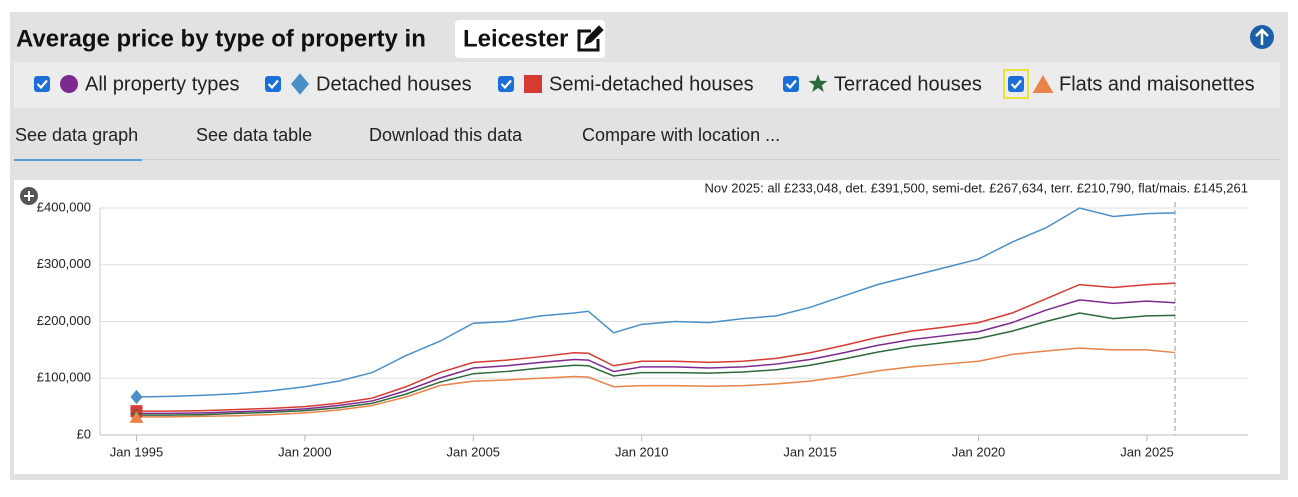  Describe the element at coordinates (1147, 451) in the screenshot. I see `x-tick-label: Jan 2025` at that location.